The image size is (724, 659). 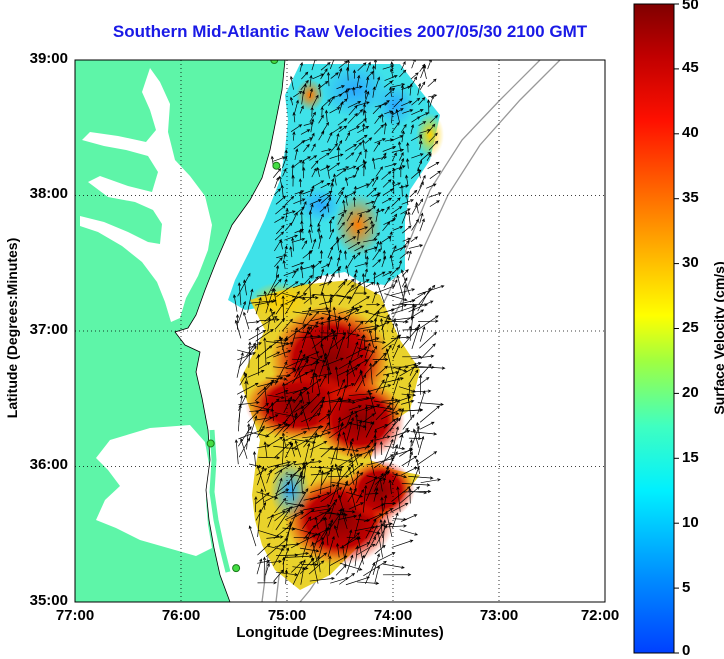 What do you see at coordinates (75, 615) in the screenshot?
I see `x-tick: 77:00` at bounding box center [75, 615].